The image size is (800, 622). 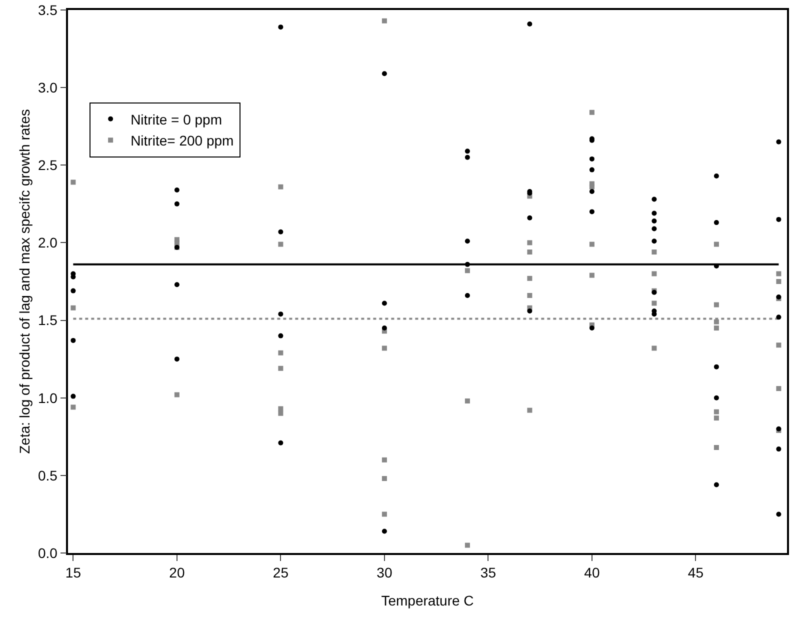 I want to click on y-axis-title: Zeta: log of product of lag and max specifc growth rates, so click(x=24, y=281).